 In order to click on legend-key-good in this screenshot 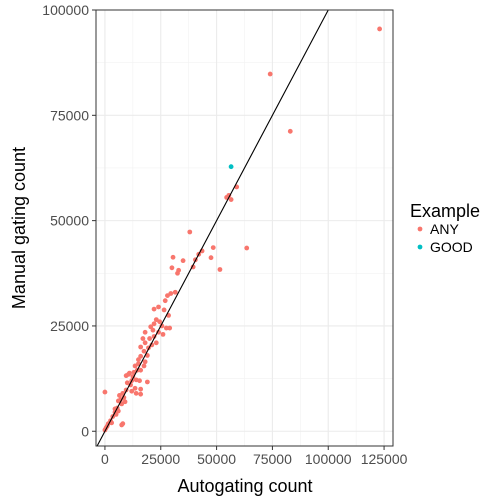, I will do `click(420, 247)`.